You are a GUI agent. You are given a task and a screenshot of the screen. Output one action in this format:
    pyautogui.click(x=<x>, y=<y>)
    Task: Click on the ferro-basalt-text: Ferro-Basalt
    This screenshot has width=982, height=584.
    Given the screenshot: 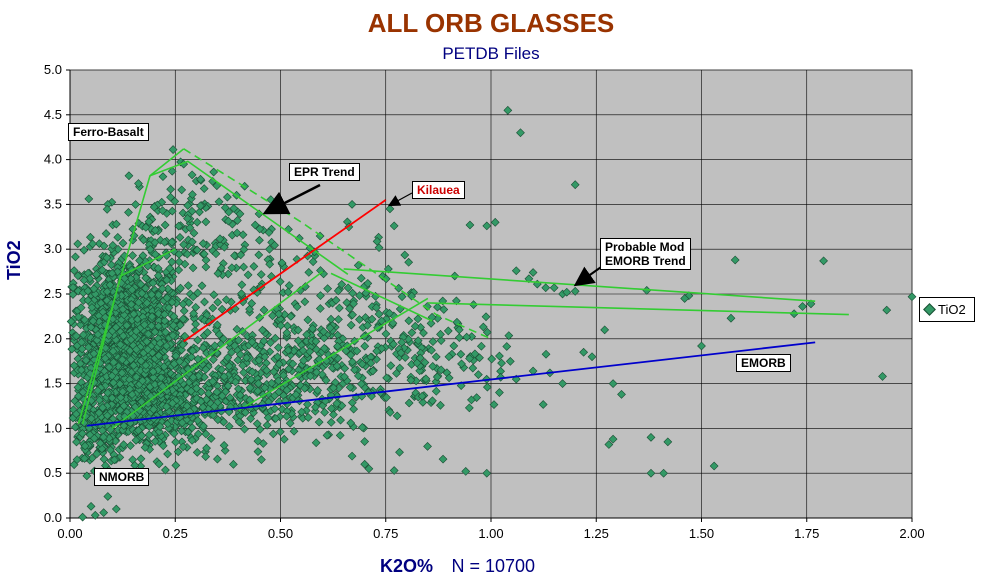 What is the action you would take?
    pyautogui.click(x=108, y=132)
    